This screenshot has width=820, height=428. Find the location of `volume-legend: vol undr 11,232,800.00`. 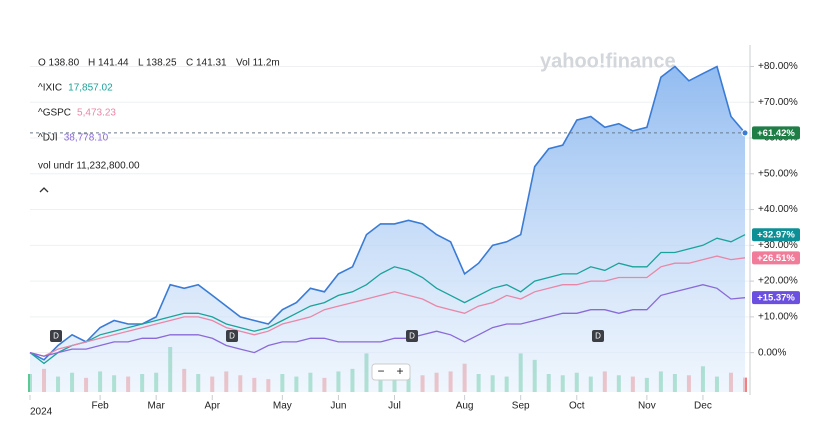

volume-legend: vol undr 11,232,800.00 is located at coordinates (89, 166).